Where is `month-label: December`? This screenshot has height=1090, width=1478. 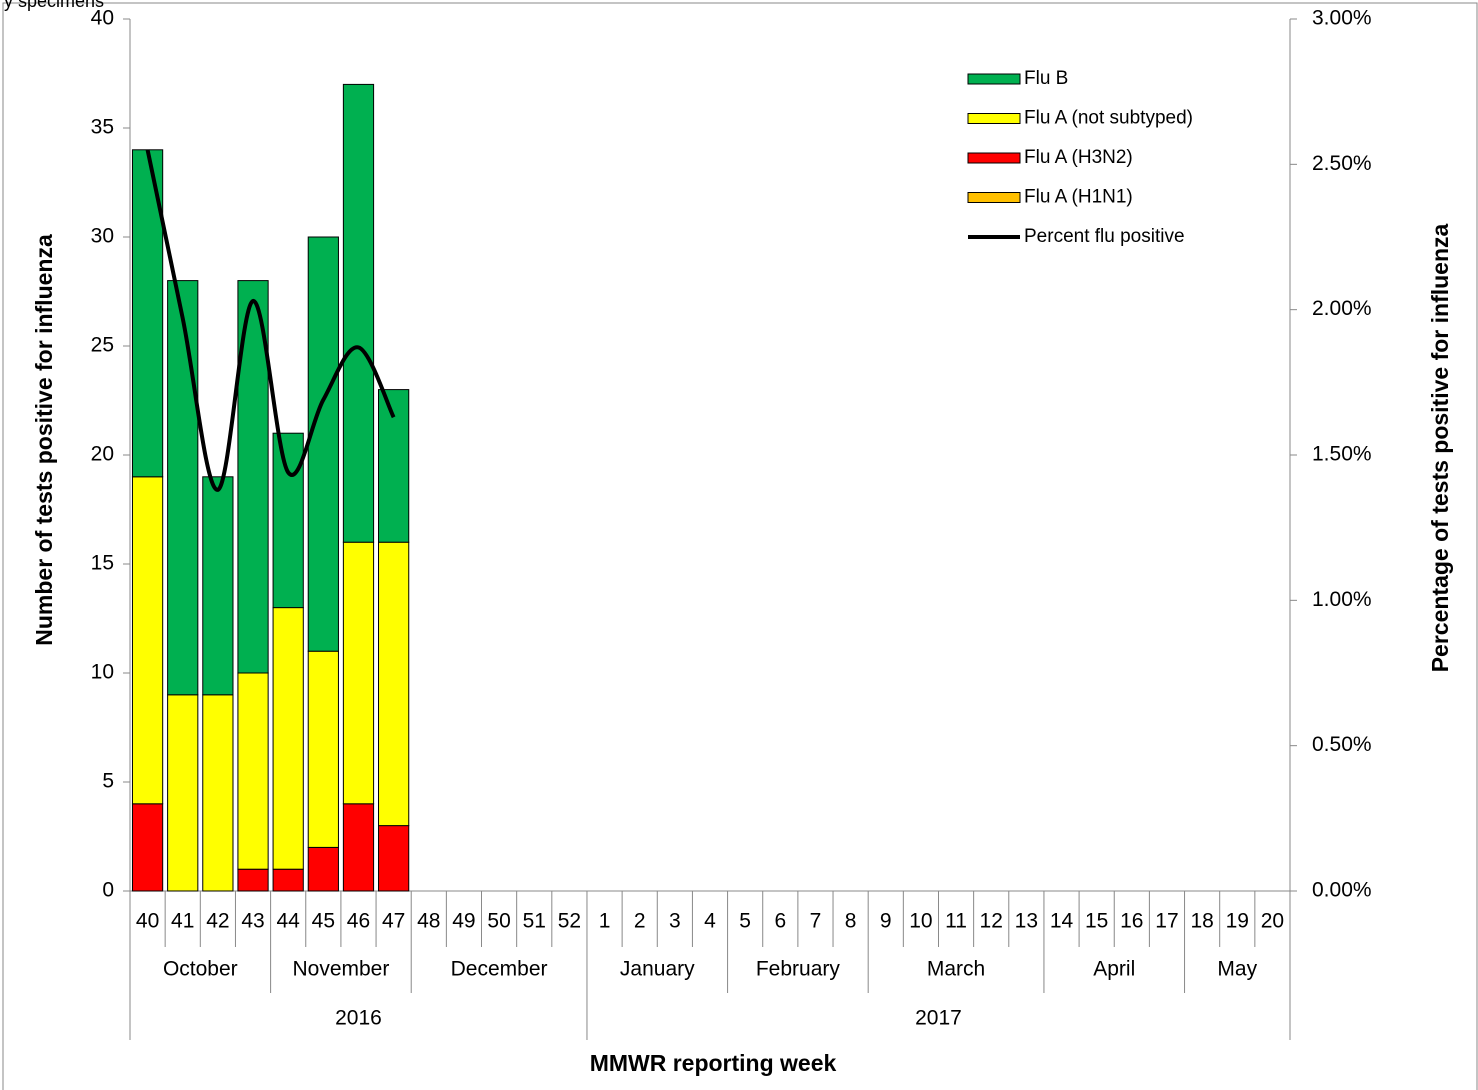 month-label: December is located at coordinates (499, 969).